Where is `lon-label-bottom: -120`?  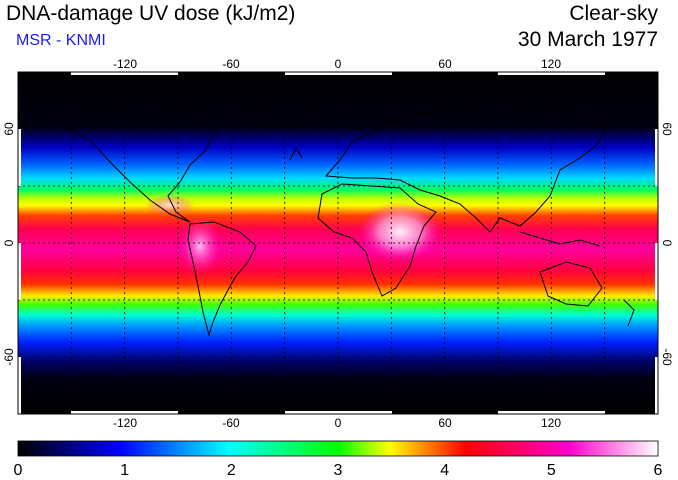 lon-label-bottom: -120 is located at coordinates (125, 423).